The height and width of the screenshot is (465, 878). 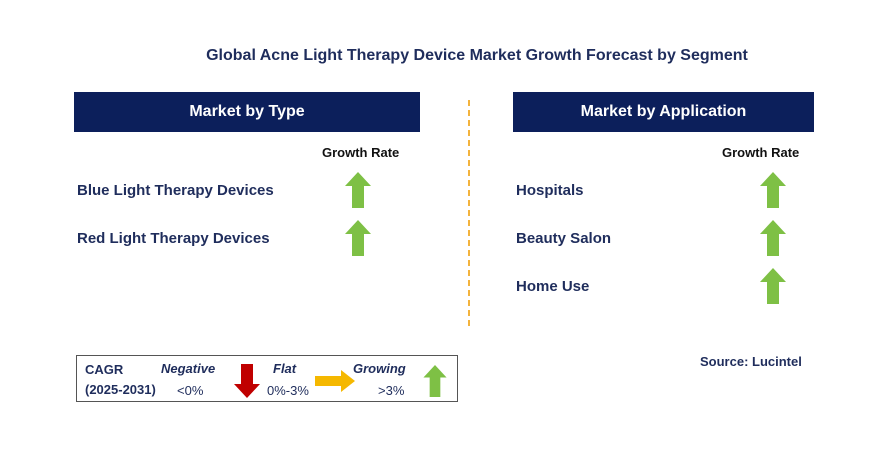 I want to click on negative-arrow-icon, so click(x=247, y=381).